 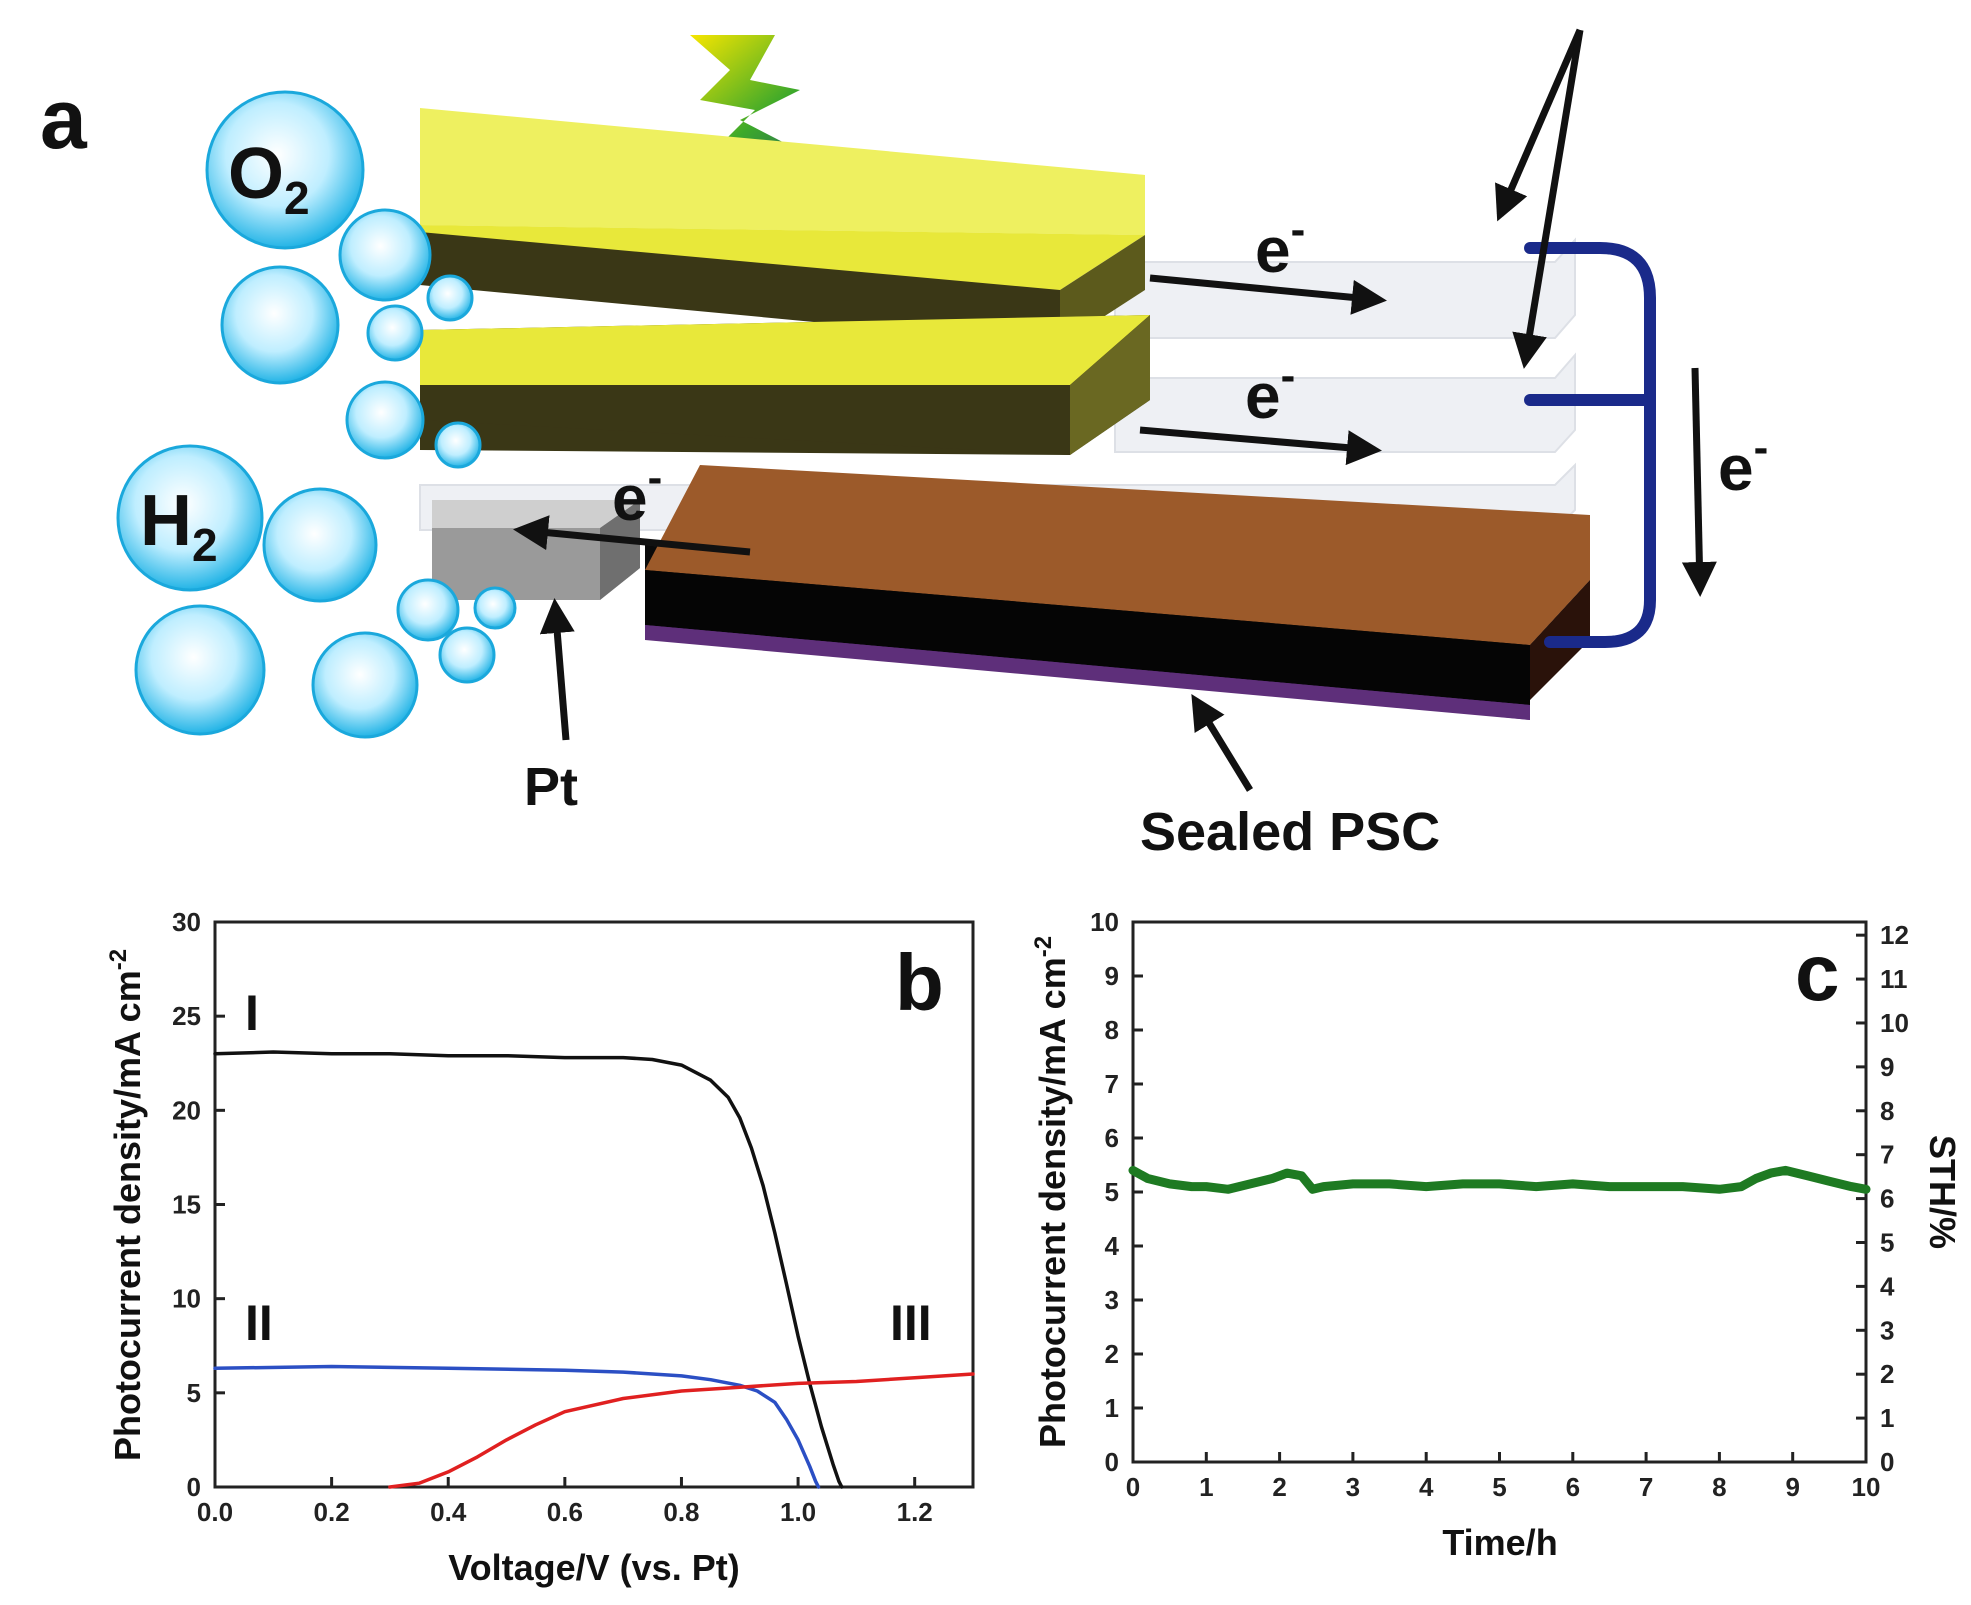 I want to click on x-tick-label: 0.0, so click(x=215, y=1512).